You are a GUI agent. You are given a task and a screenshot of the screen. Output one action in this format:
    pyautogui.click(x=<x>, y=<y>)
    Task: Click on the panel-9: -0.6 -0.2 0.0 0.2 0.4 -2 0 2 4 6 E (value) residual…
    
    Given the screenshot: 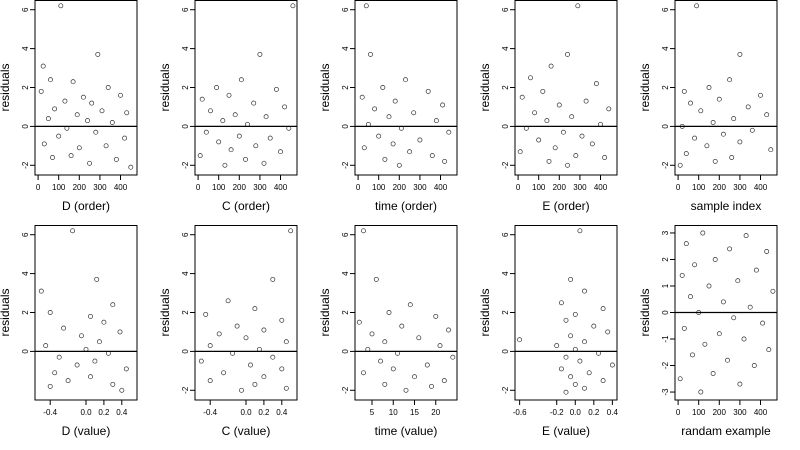 What is the action you would take?
    pyautogui.click(x=548, y=331)
    